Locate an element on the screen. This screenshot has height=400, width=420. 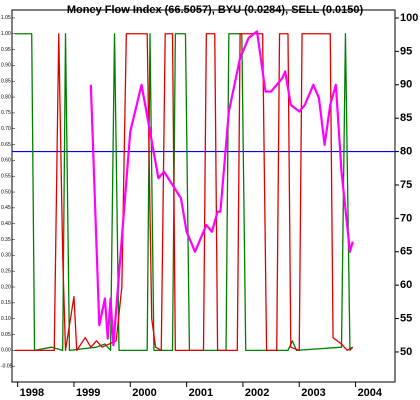
y-tick-label: 1.00 is located at coordinates (6, 34).